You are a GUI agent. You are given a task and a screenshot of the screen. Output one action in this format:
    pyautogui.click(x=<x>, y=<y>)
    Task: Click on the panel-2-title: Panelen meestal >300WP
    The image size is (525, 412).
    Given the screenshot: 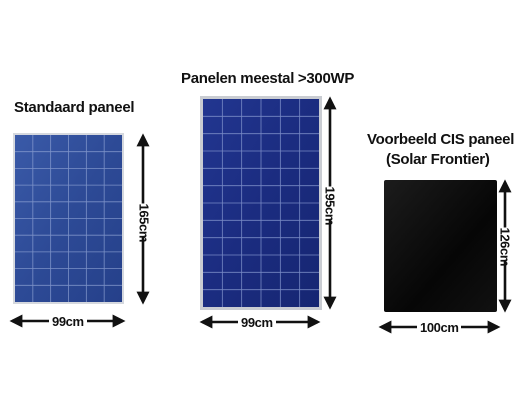 What is the action you would take?
    pyautogui.click(x=268, y=78)
    